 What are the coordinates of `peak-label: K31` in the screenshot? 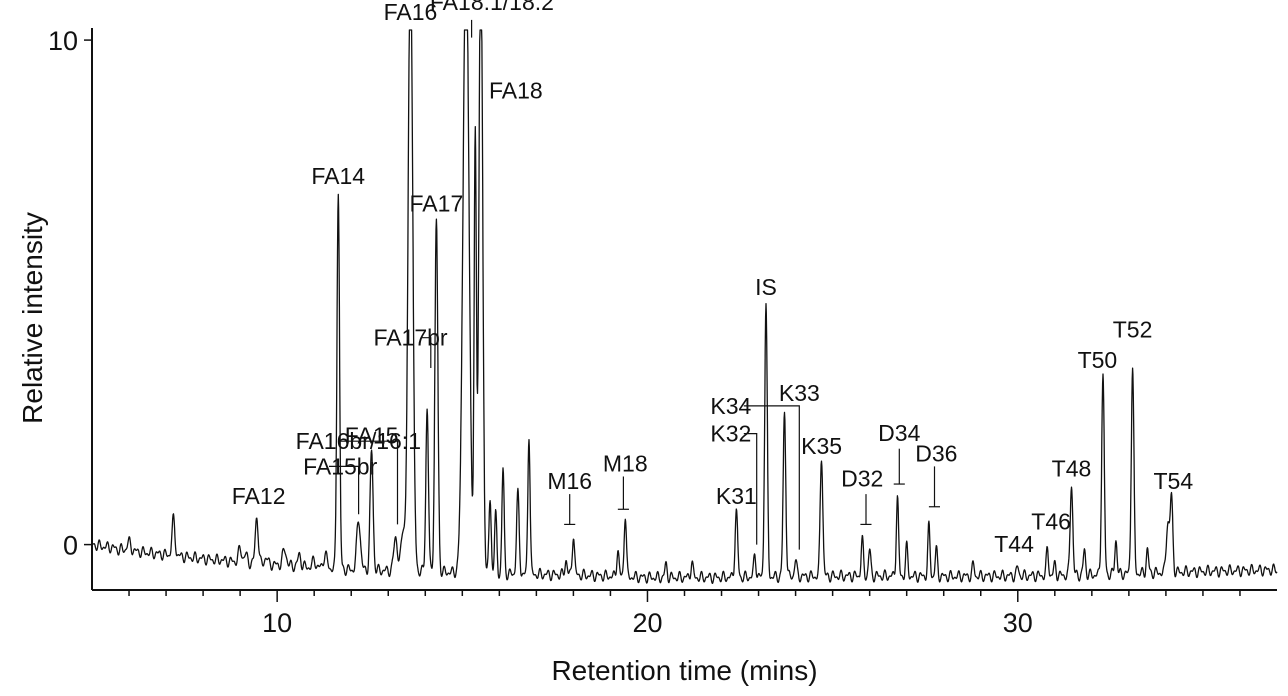 It's located at (736, 496).